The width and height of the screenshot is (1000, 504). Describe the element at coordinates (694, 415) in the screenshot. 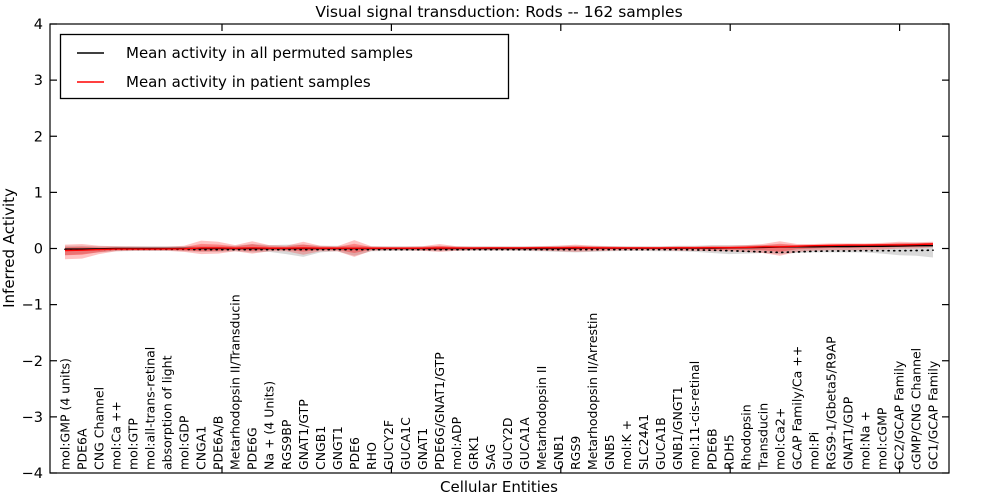

I see `x-category-label: mol:11-cis-retinal` at that location.